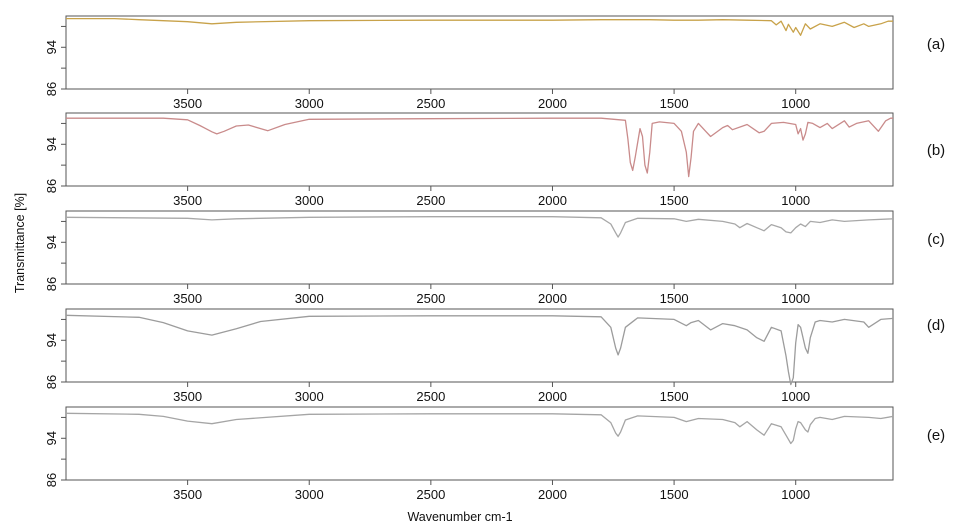 The image size is (962, 527). What do you see at coordinates (936, 435) in the screenshot?
I see `panel-label: (e)` at bounding box center [936, 435].